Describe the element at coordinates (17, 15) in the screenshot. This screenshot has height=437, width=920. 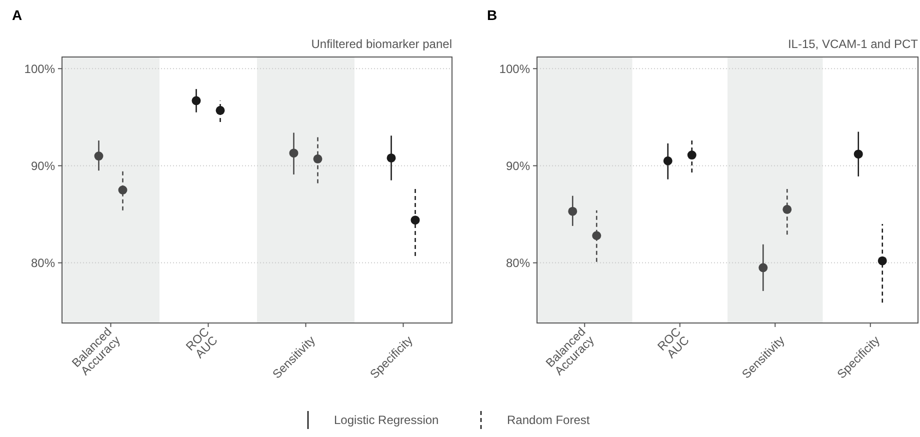
I see `chart-title: A` at that location.